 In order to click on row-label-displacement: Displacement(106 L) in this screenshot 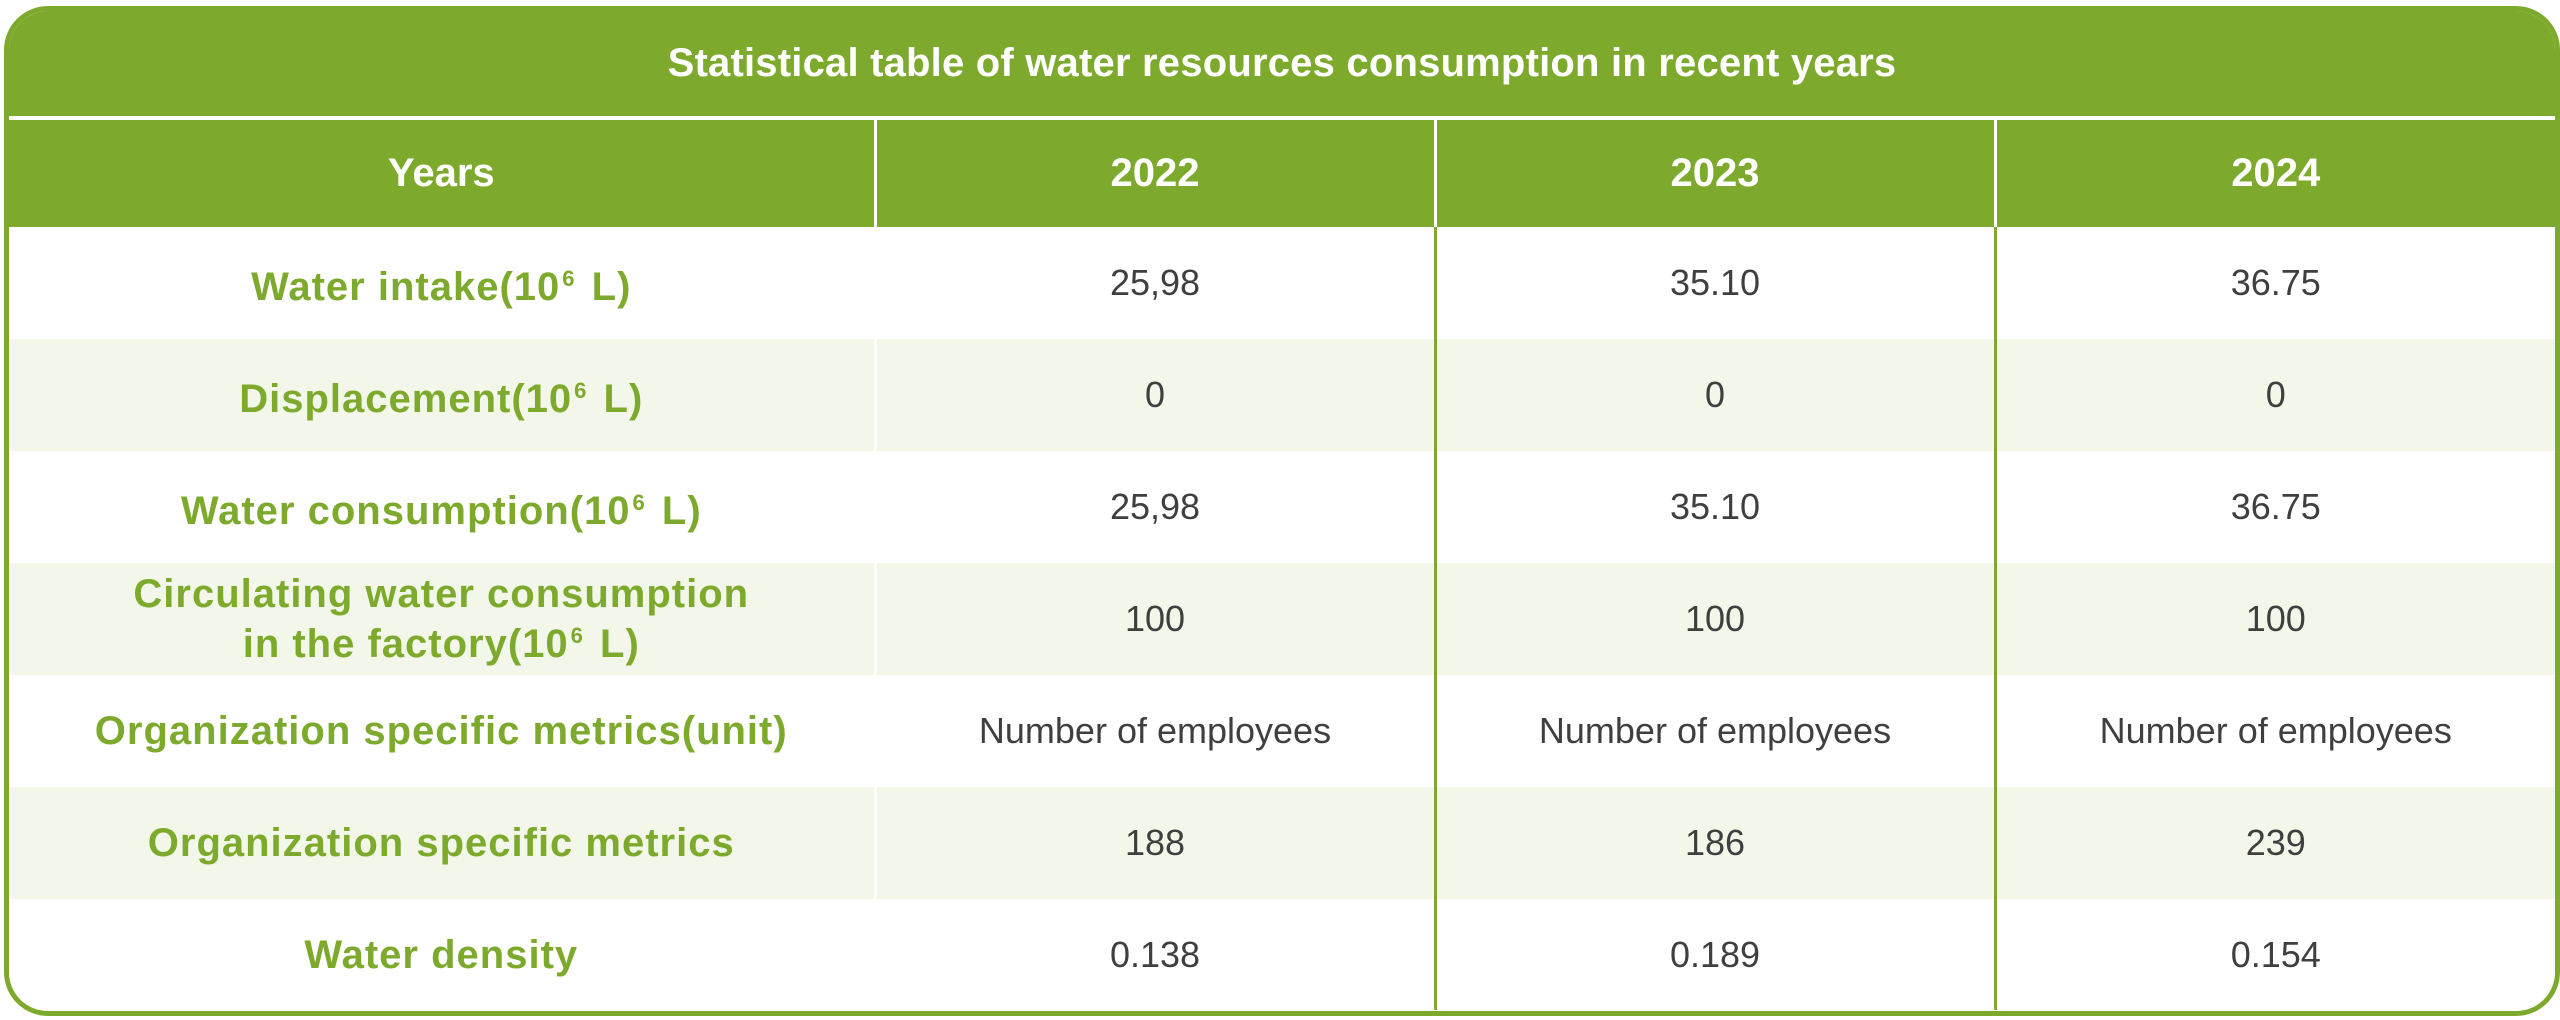, I will do `click(442, 395)`.